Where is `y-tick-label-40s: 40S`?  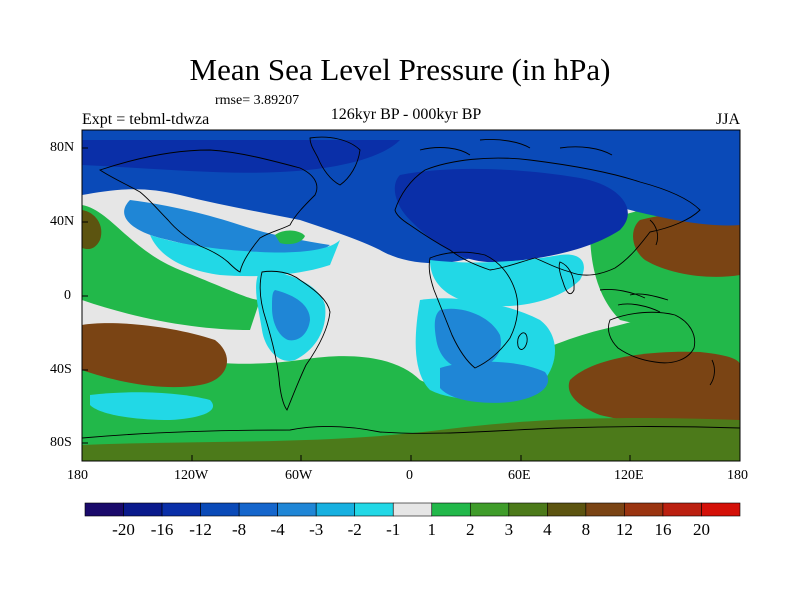 y-tick-label-40s: 40S is located at coordinates (61, 369).